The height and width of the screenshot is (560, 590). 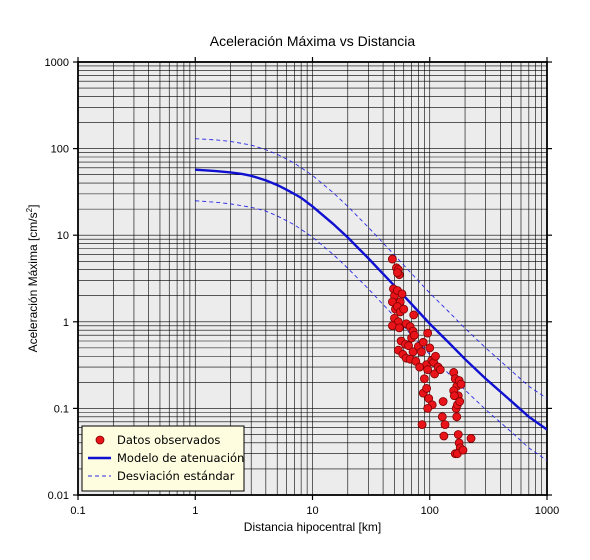 What do you see at coordinates (312, 527) in the screenshot?
I see `x-axis-label: Distancia hipocentral [km]` at bounding box center [312, 527].